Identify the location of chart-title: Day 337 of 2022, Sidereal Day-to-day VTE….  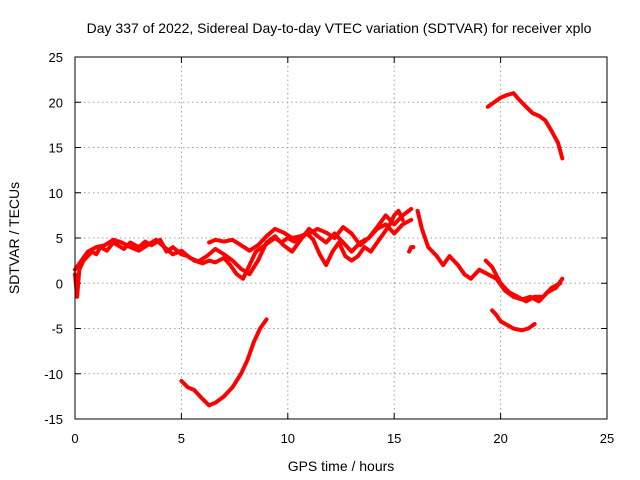
(339, 28).